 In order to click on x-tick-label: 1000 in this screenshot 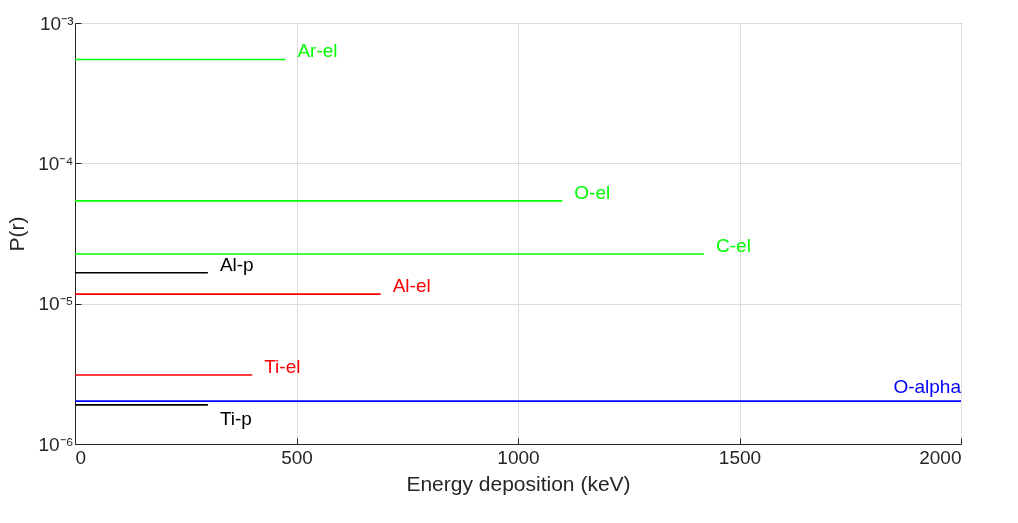, I will do `click(518, 457)`.